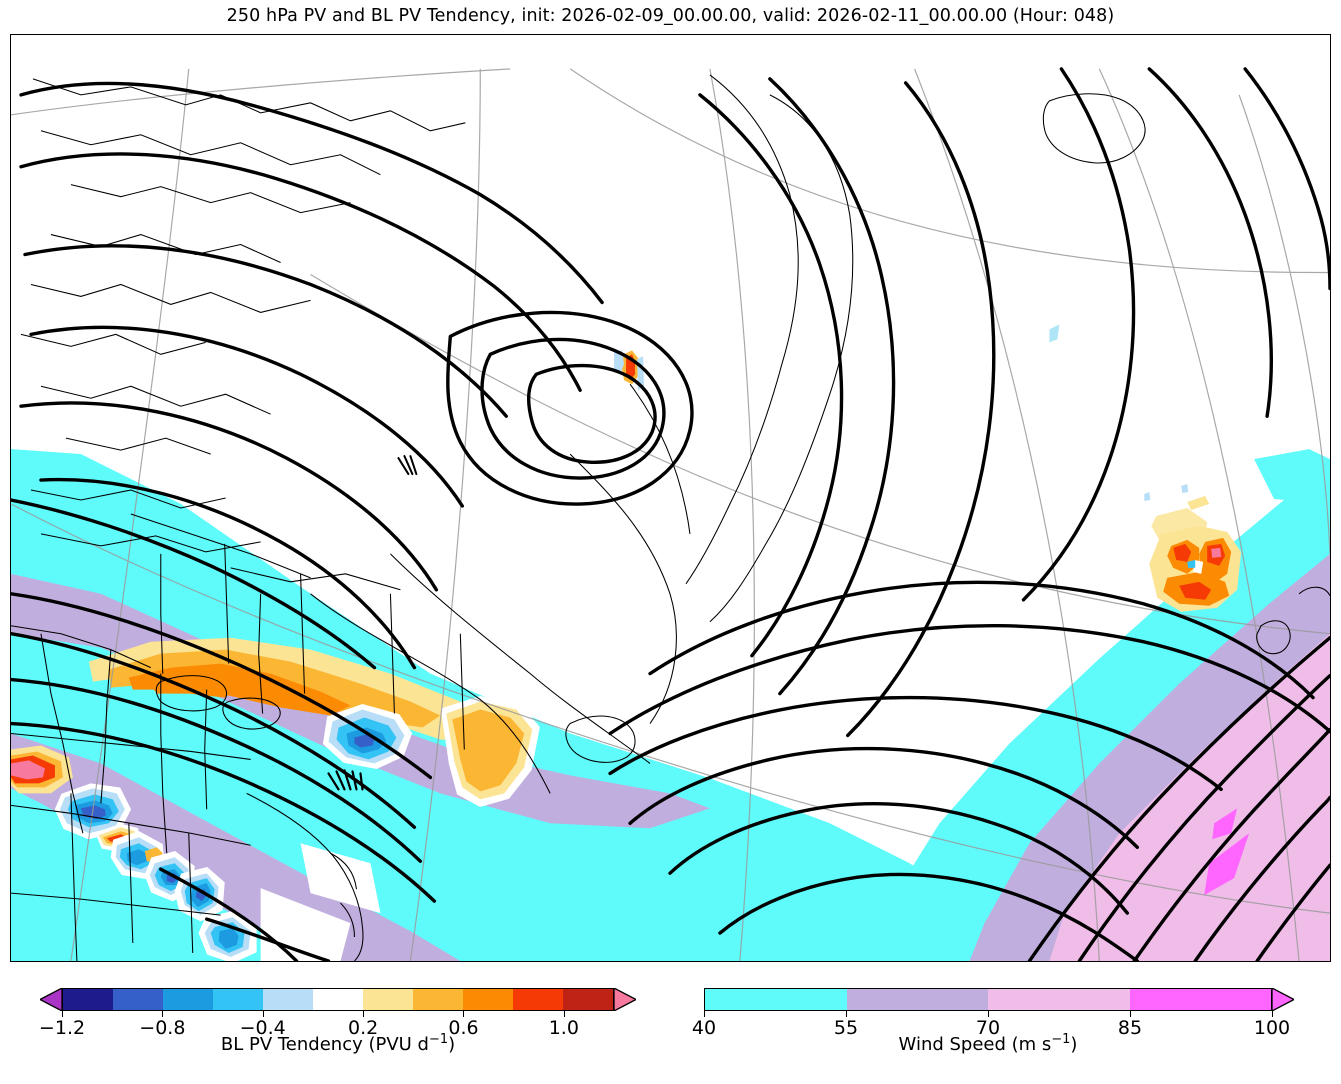 This screenshot has width=1341, height=1084. Describe the element at coordinates (1283, 999) in the screenshot. I see `wind-speed-over-arrow-icon` at that location.